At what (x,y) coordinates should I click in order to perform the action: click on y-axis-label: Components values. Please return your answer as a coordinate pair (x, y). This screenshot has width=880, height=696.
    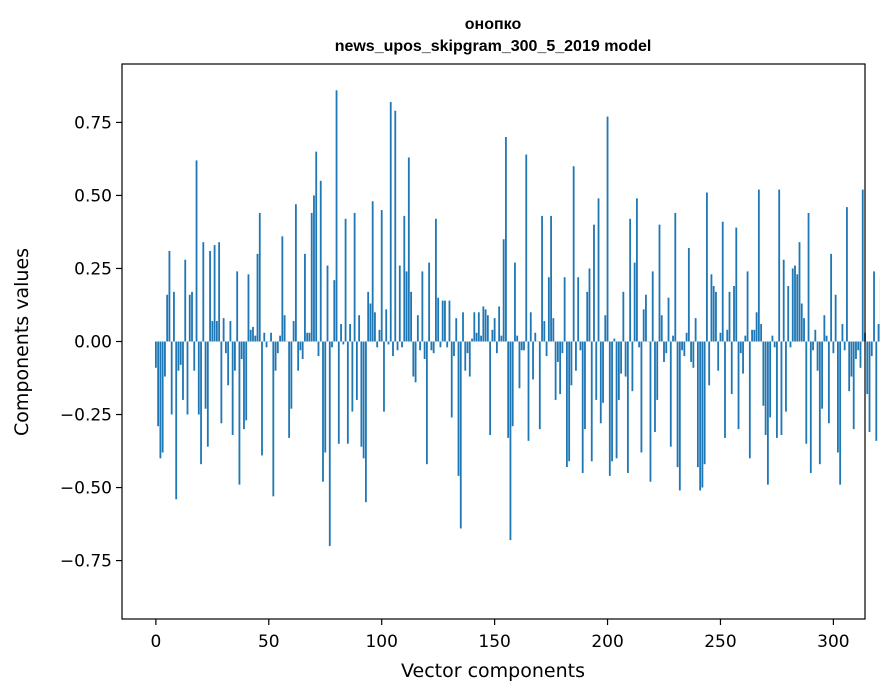
    Looking at the image, I should click on (22, 342).